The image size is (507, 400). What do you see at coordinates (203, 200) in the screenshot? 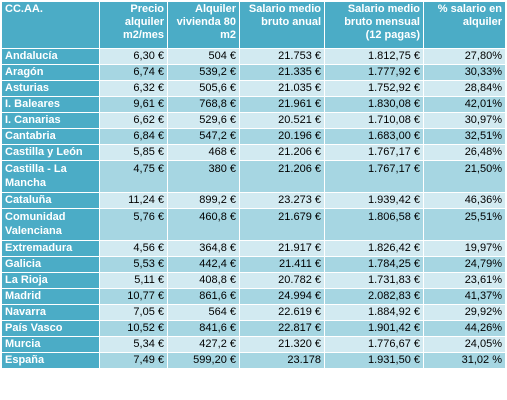
I see `cell-rent-80m2: 899,2 €` at bounding box center [203, 200].